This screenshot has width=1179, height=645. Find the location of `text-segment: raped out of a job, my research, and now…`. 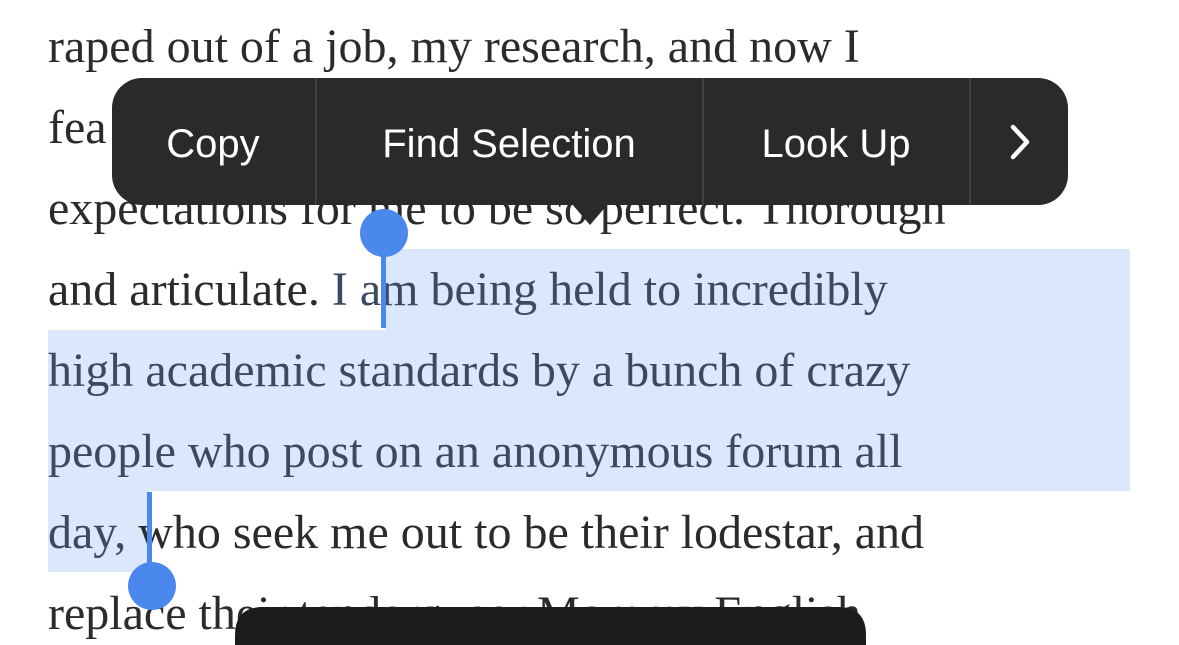

text-segment: raped out of a job, my research, and now… is located at coordinates (454, 46).